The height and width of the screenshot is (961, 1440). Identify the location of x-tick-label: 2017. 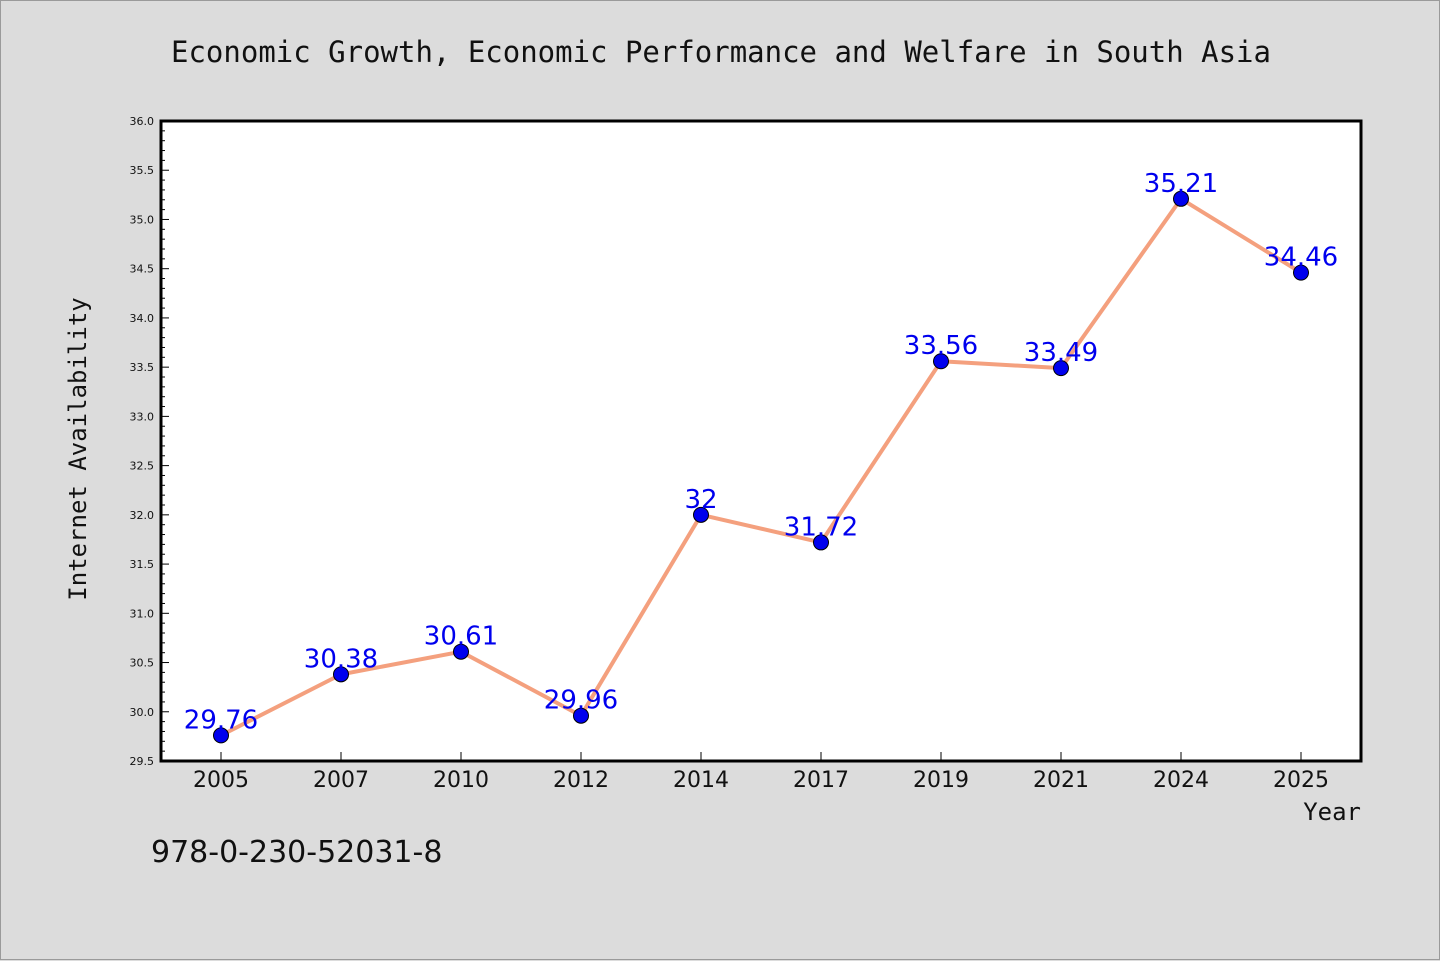
(821, 780).